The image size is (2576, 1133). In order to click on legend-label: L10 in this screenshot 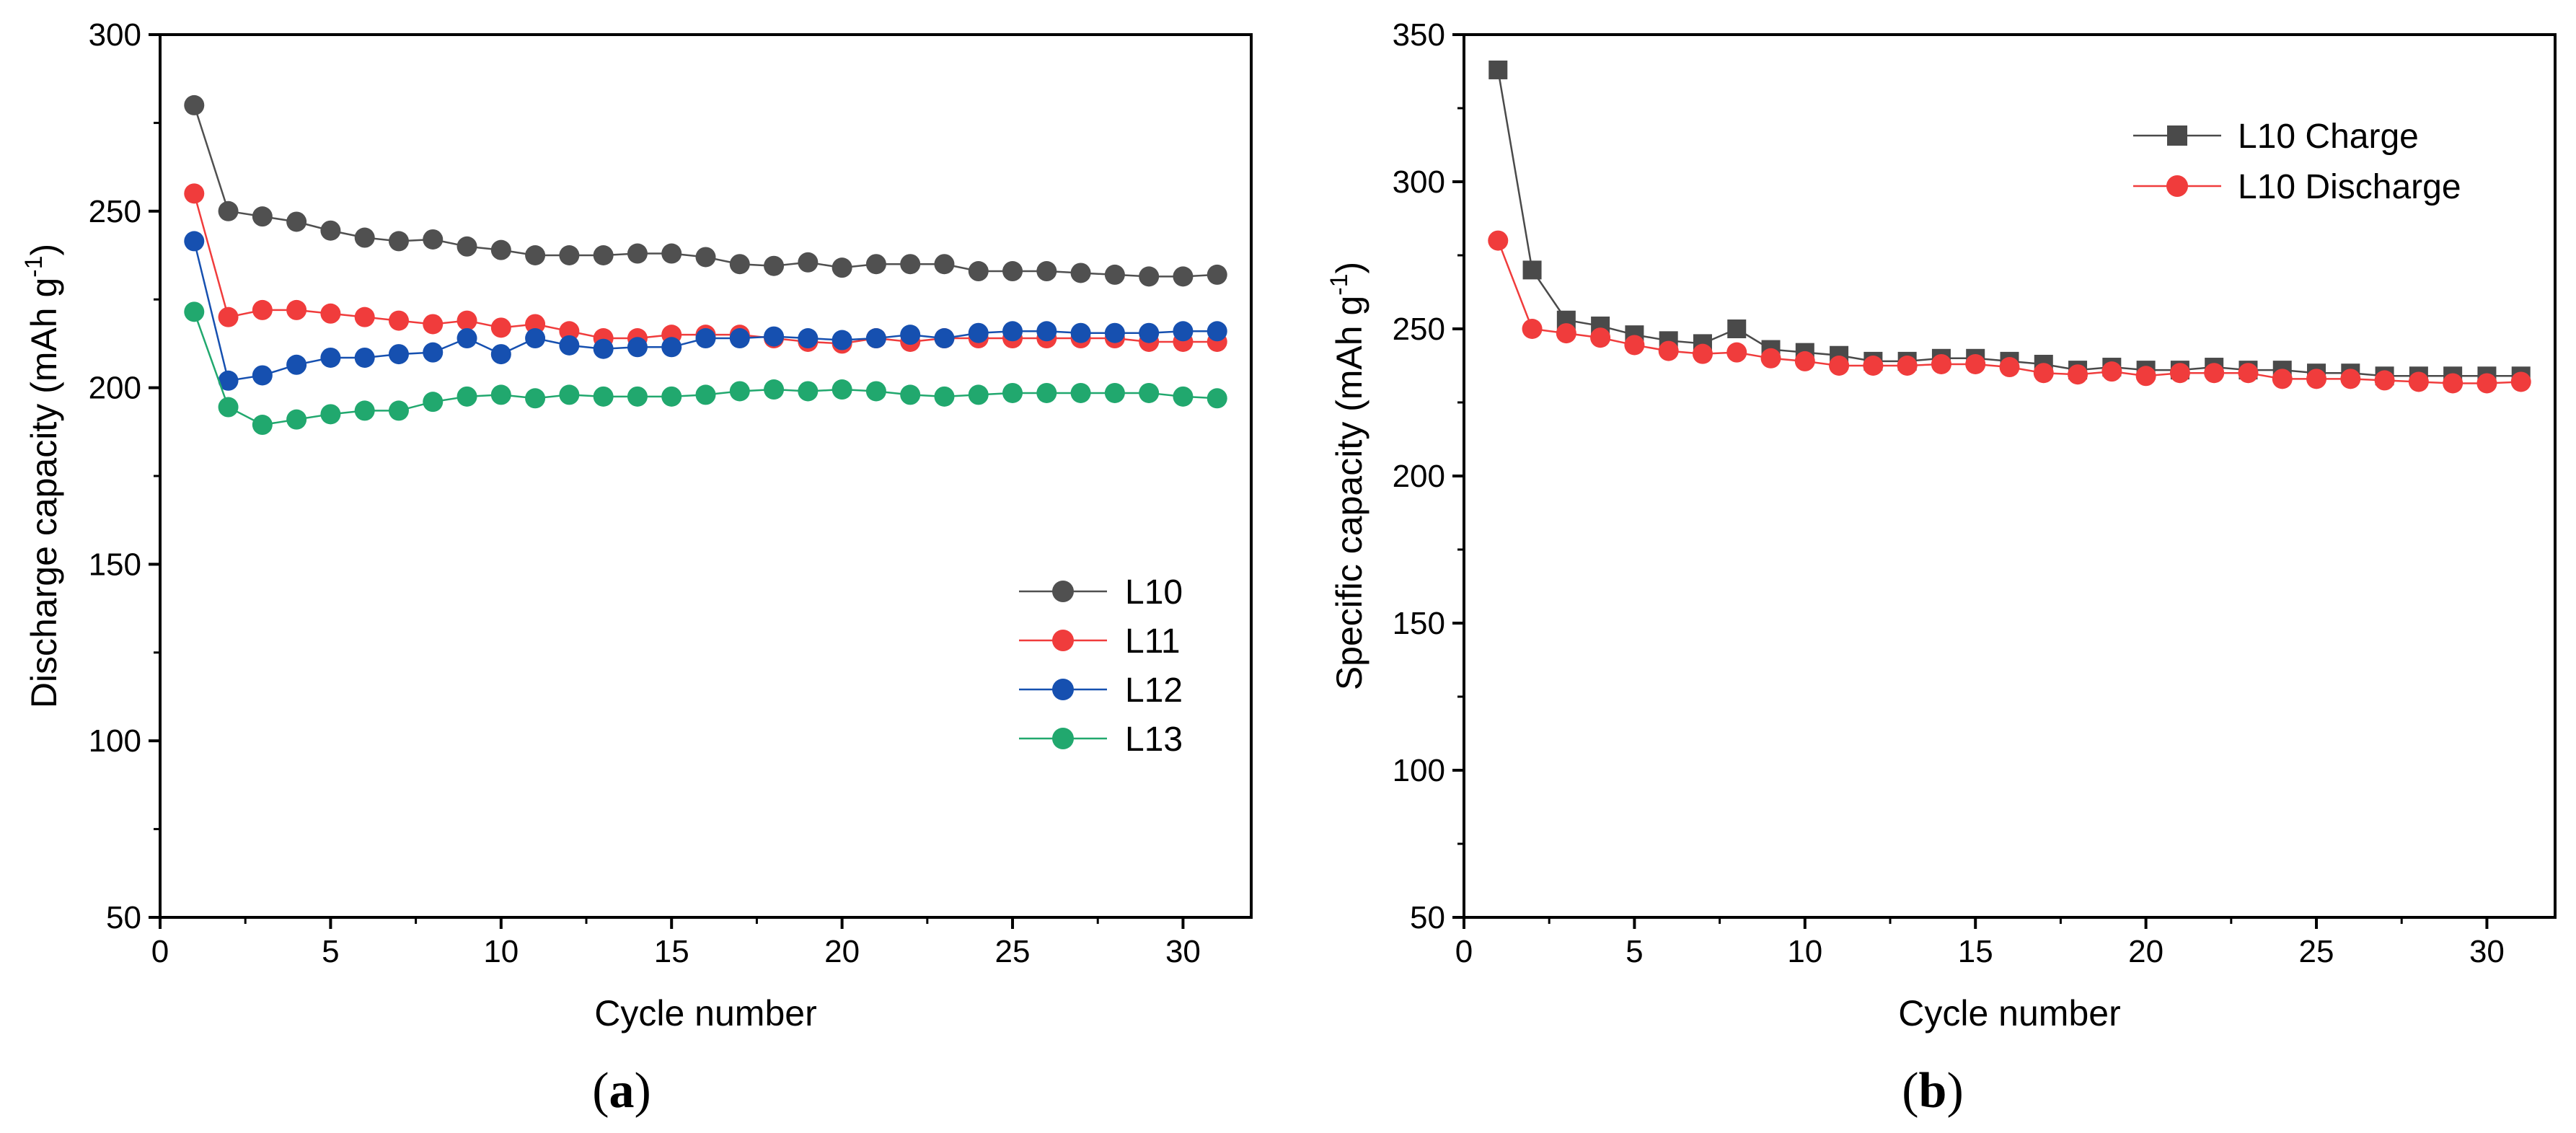, I will do `click(1154, 592)`.